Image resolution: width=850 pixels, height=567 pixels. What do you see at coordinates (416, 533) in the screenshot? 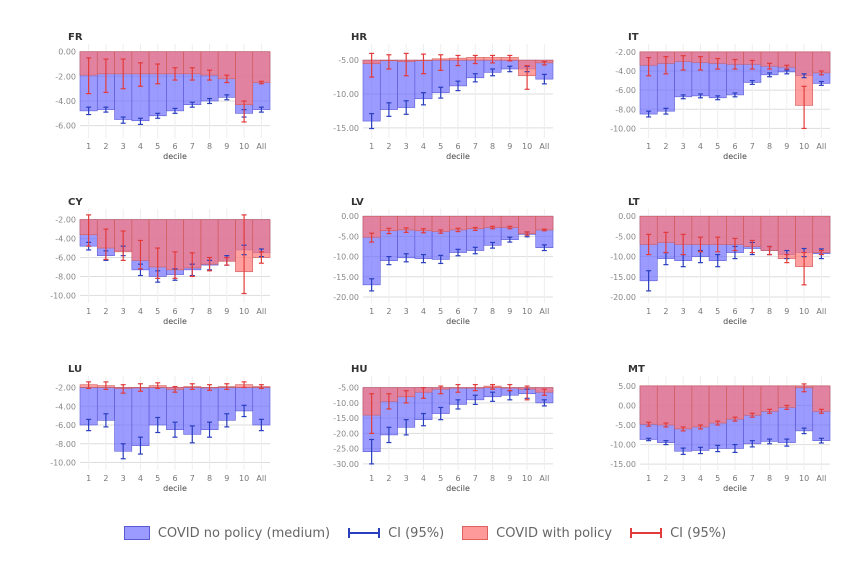
I see `legend-label-ci-no-policy: CI (95%)` at bounding box center [416, 533].